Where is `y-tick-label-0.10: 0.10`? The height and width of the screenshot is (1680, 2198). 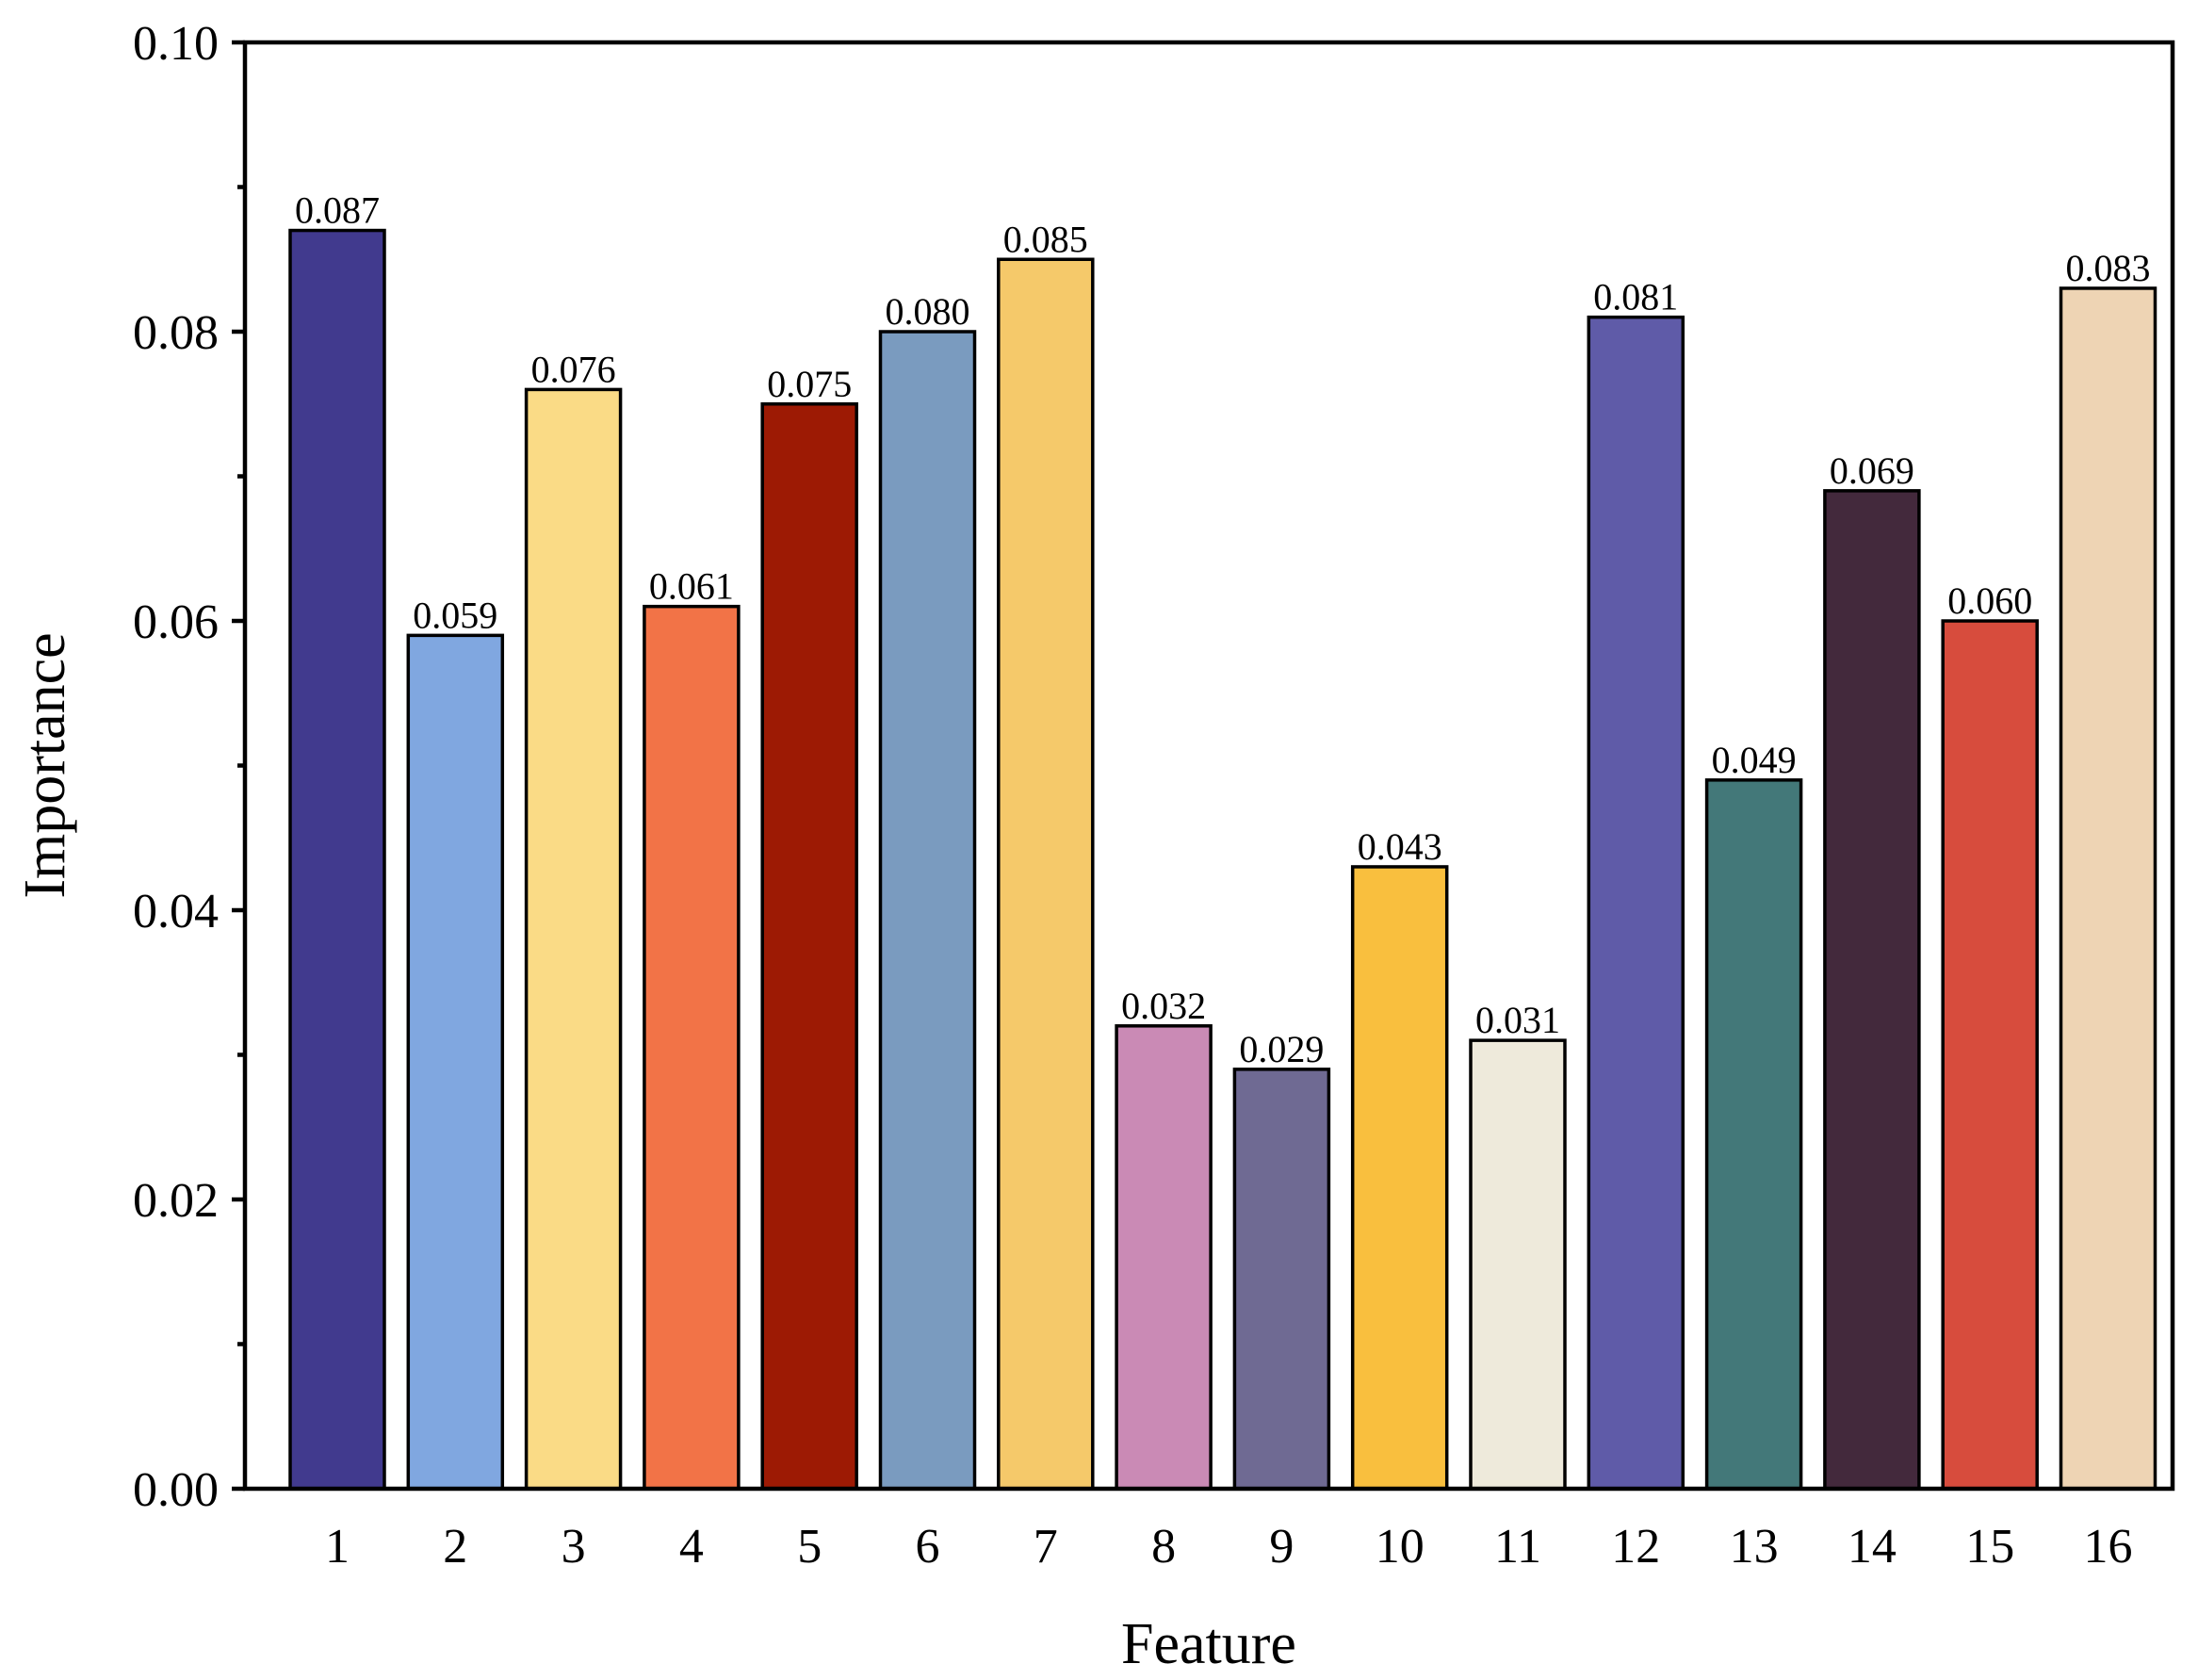
y-tick-label-0.10: 0.10 is located at coordinates (176, 44).